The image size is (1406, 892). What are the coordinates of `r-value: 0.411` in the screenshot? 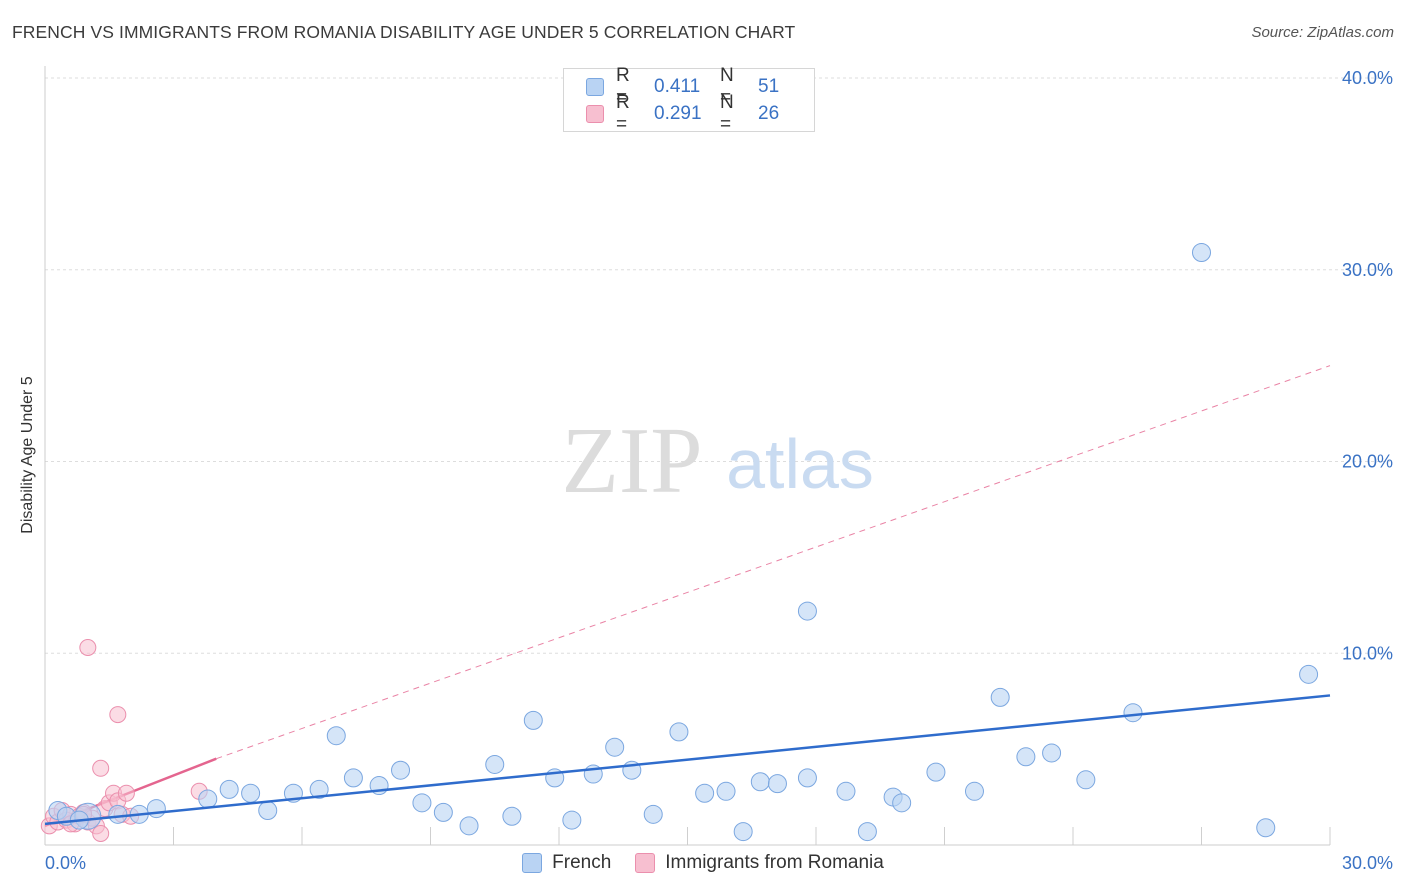 It's located at (677, 86).